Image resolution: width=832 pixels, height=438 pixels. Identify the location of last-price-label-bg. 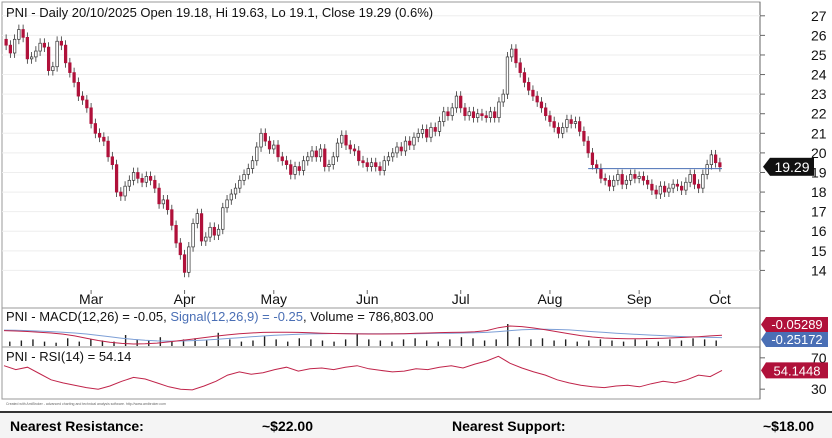
(792, 166).